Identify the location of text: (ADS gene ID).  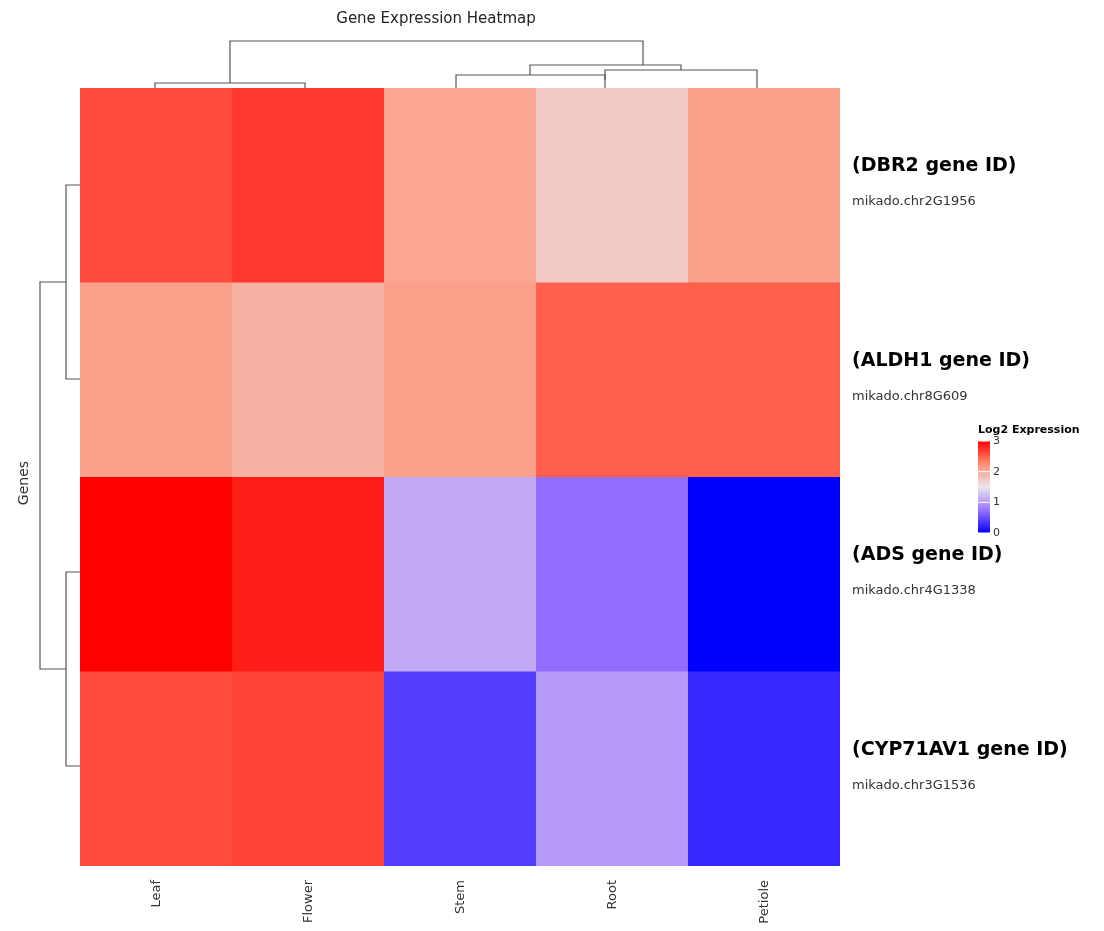
(927, 553).